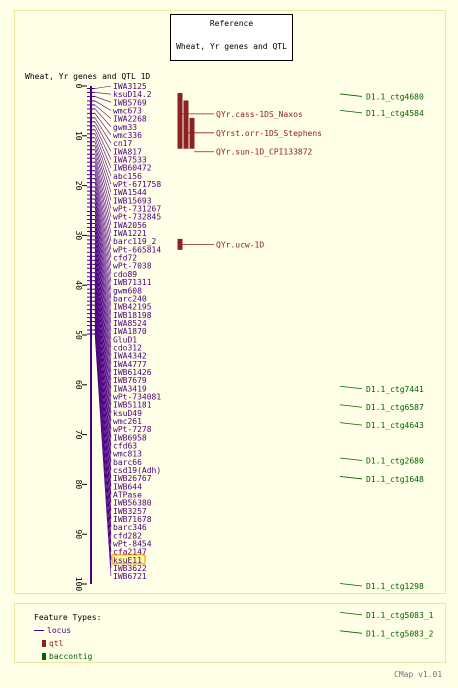 The height and width of the screenshot is (688, 458). What do you see at coordinates (78, 186) in the screenshot?
I see `axis-tick-label: 20` at bounding box center [78, 186].